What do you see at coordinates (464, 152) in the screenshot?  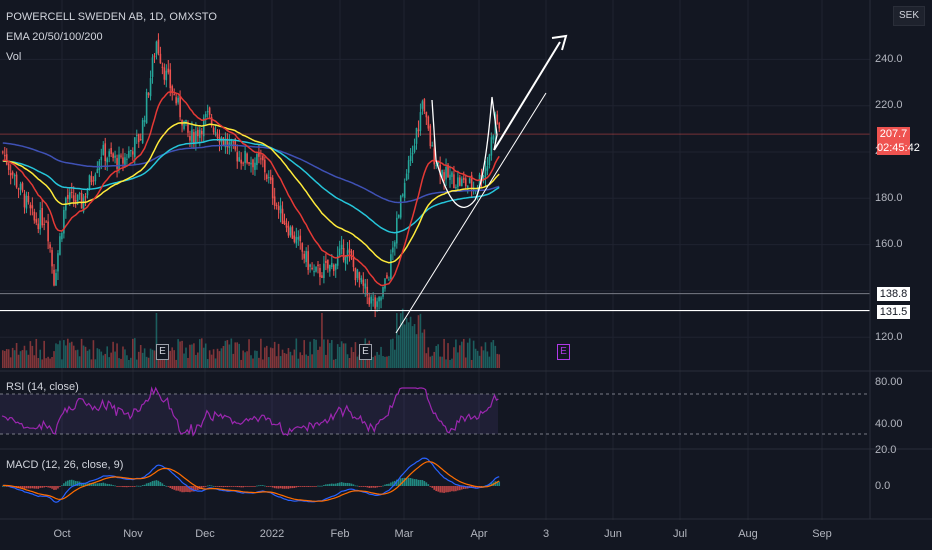 I see `cup-handle-drawing` at bounding box center [464, 152].